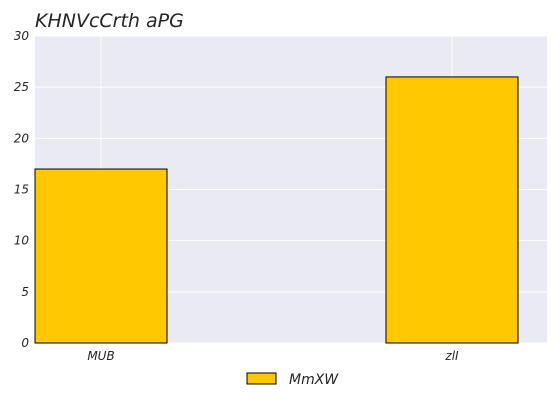  Describe the element at coordinates (22, 138) in the screenshot. I see `y-tick-label: 20` at that location.